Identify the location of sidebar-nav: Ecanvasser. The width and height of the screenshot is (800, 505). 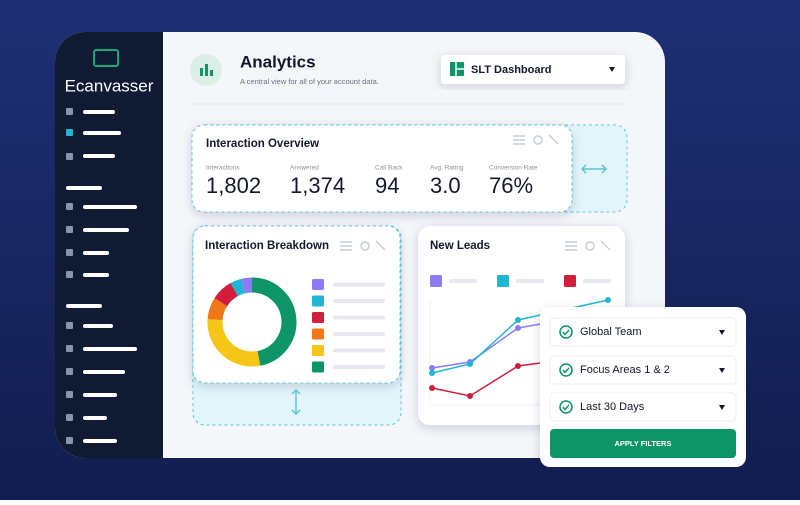
(109, 246).